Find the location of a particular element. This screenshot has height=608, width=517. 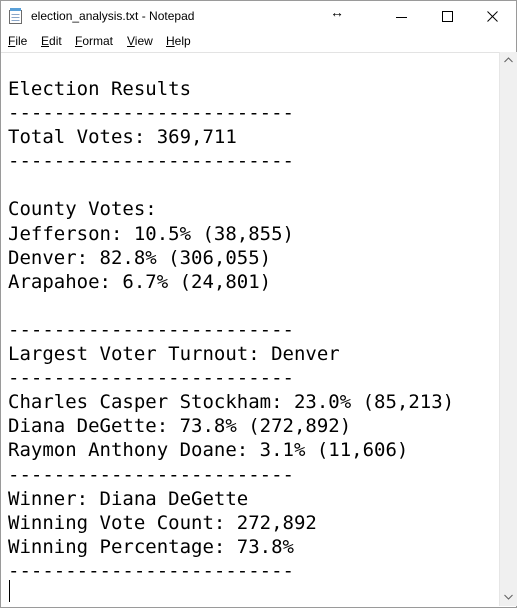

minimize-icon is located at coordinates (401, 17).